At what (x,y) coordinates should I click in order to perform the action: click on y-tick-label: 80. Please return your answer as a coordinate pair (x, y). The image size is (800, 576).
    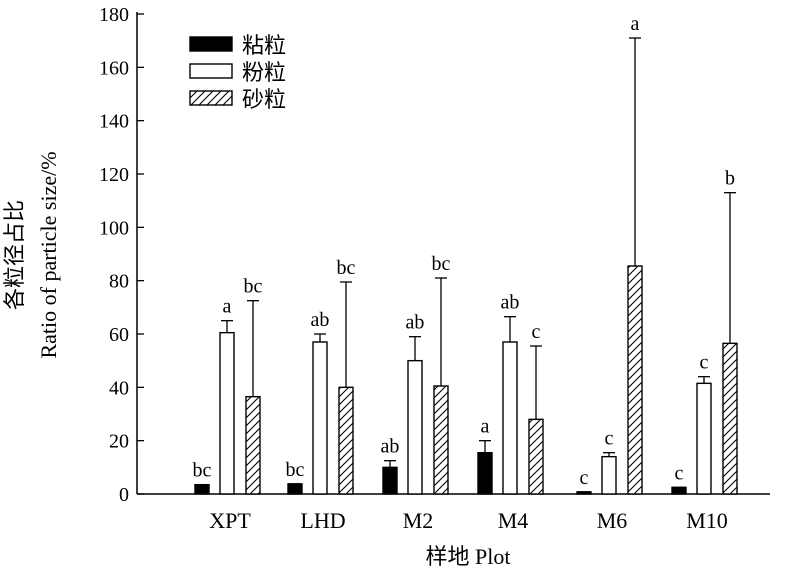
    Looking at the image, I should click on (119, 282).